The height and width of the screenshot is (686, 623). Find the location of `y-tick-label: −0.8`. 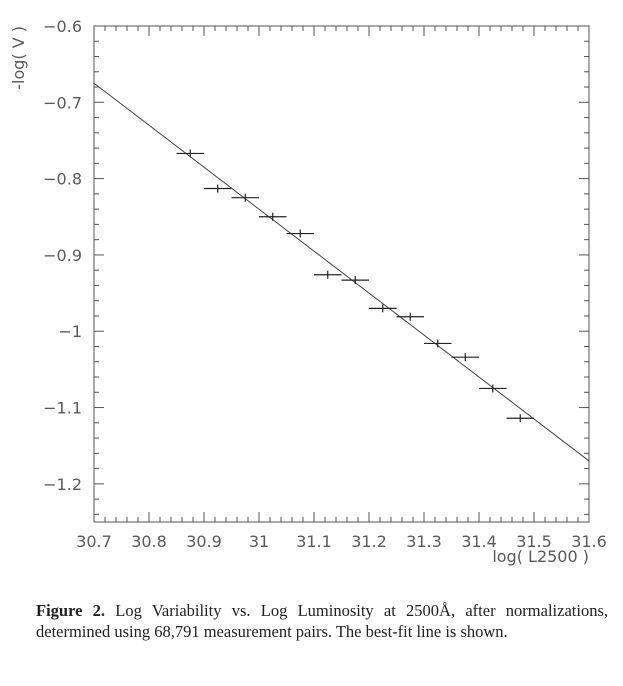

y-tick-label: −0.8 is located at coordinates (62, 179).